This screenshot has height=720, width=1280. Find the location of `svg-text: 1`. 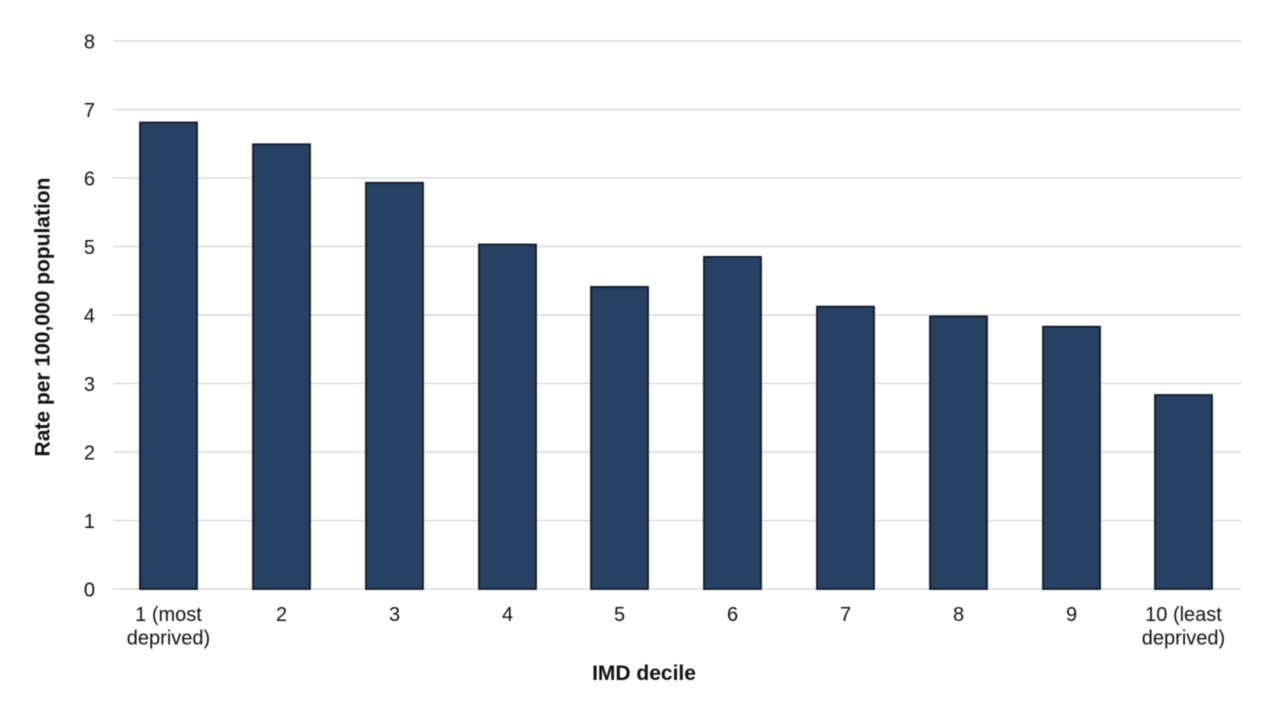

svg-text: 1 is located at coordinates (89, 522).